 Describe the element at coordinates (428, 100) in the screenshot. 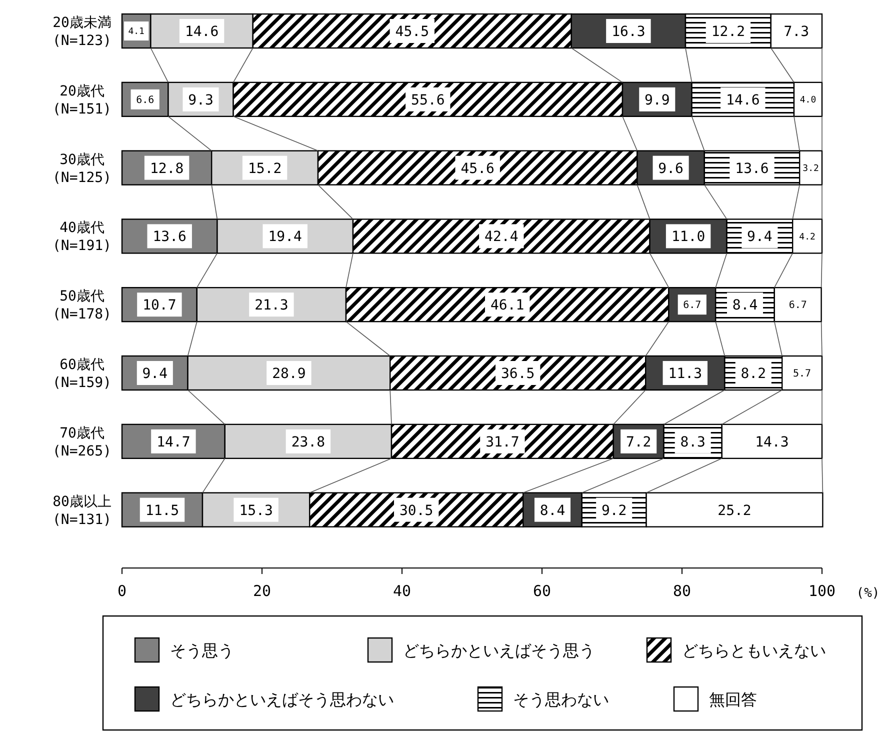

I see `data-label: 55.6` at that location.